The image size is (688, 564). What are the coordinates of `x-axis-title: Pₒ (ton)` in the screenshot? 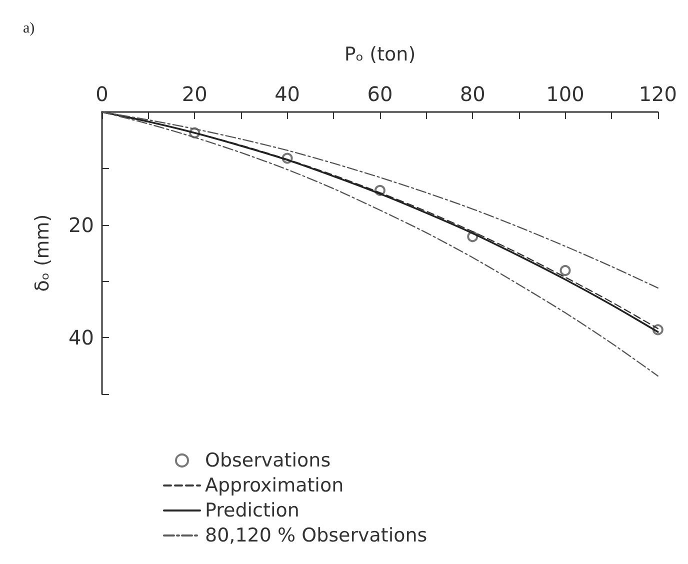 It's located at (380, 55).